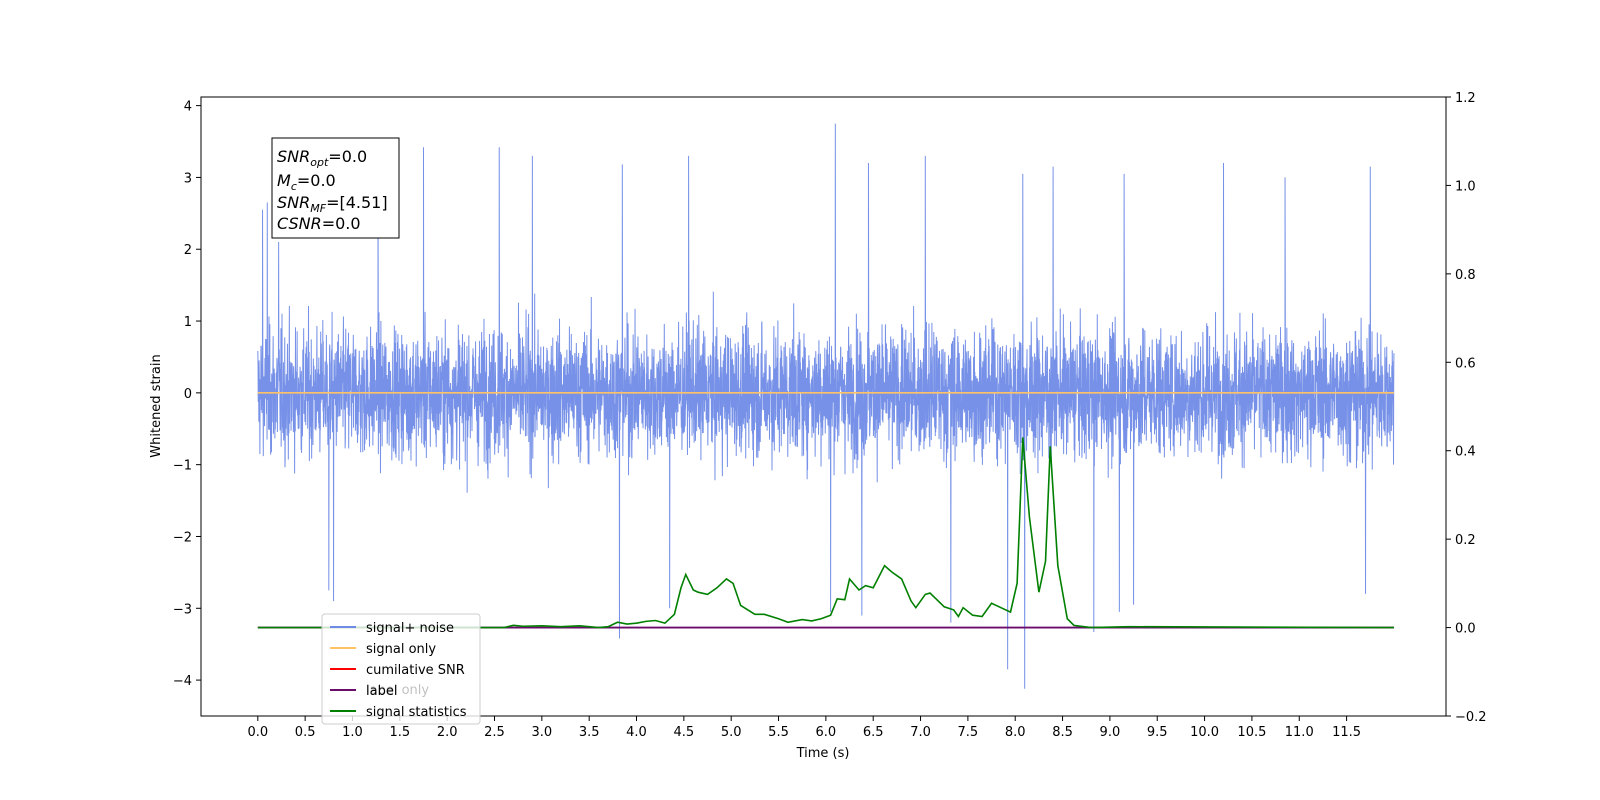 Image resolution: width=1600 pixels, height=800 pixels. I want to click on x-tick-label: 5.0, so click(731, 732).